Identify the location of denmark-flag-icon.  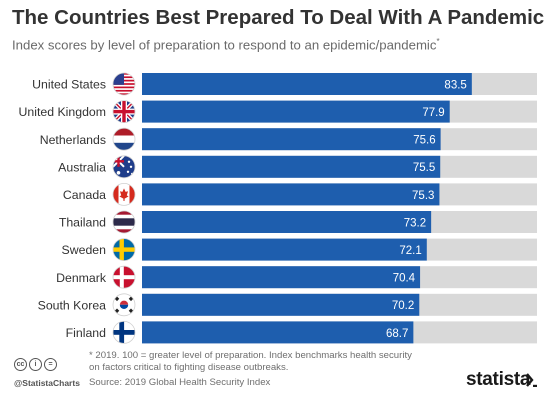
(124, 277).